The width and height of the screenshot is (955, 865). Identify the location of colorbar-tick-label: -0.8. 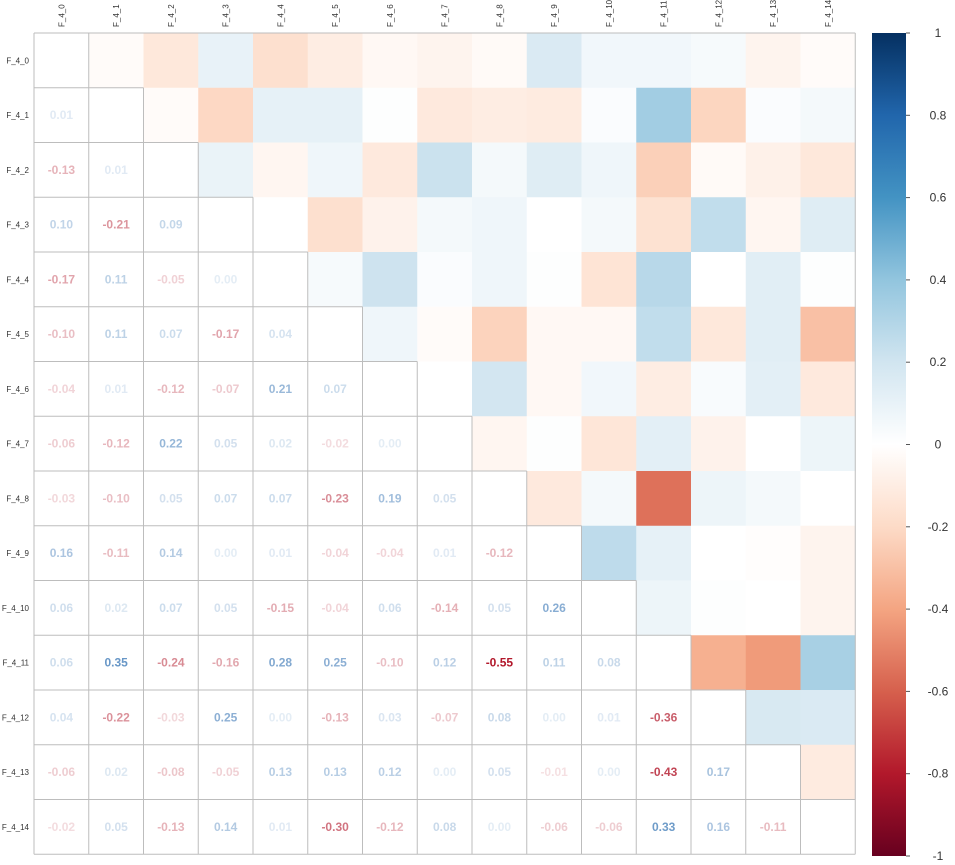
(938, 774).